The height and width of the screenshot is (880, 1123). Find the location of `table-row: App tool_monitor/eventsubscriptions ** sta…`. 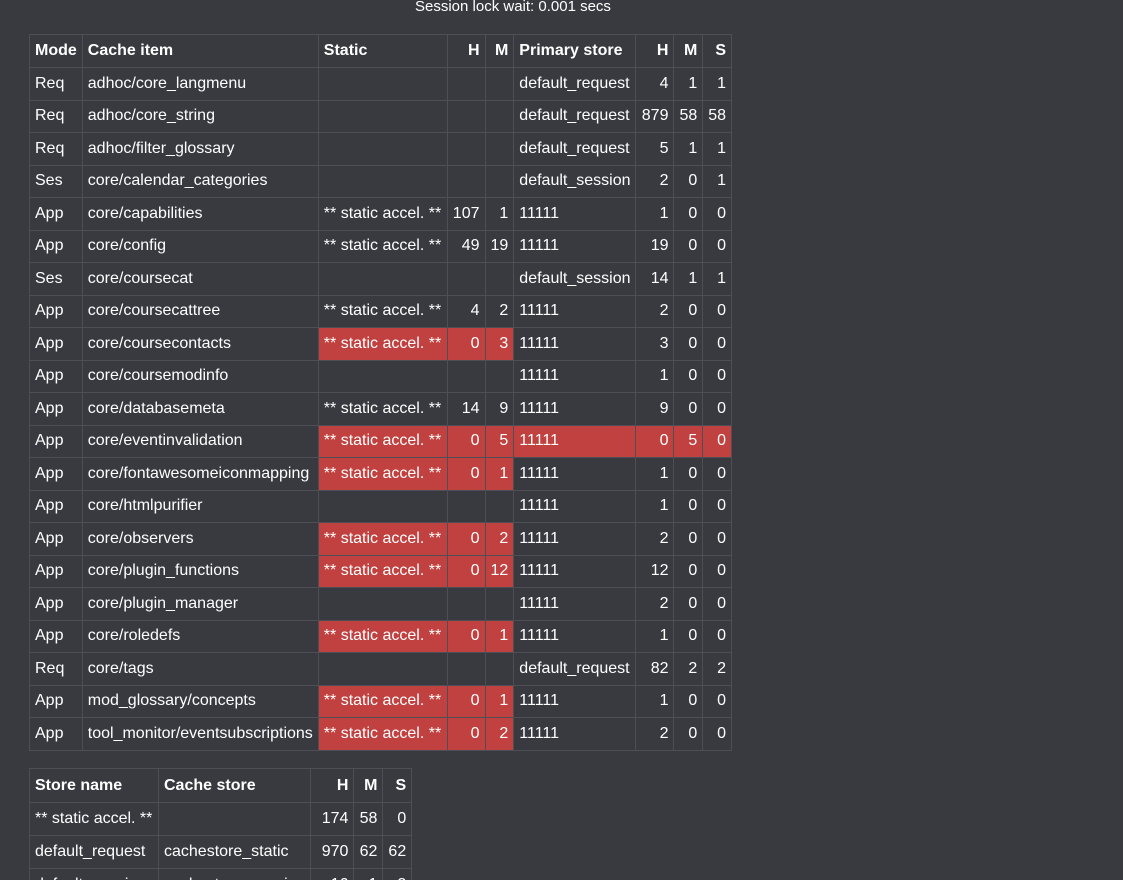

table-row: App tool_monitor/eventsubscriptions ** sta… is located at coordinates (381, 734).